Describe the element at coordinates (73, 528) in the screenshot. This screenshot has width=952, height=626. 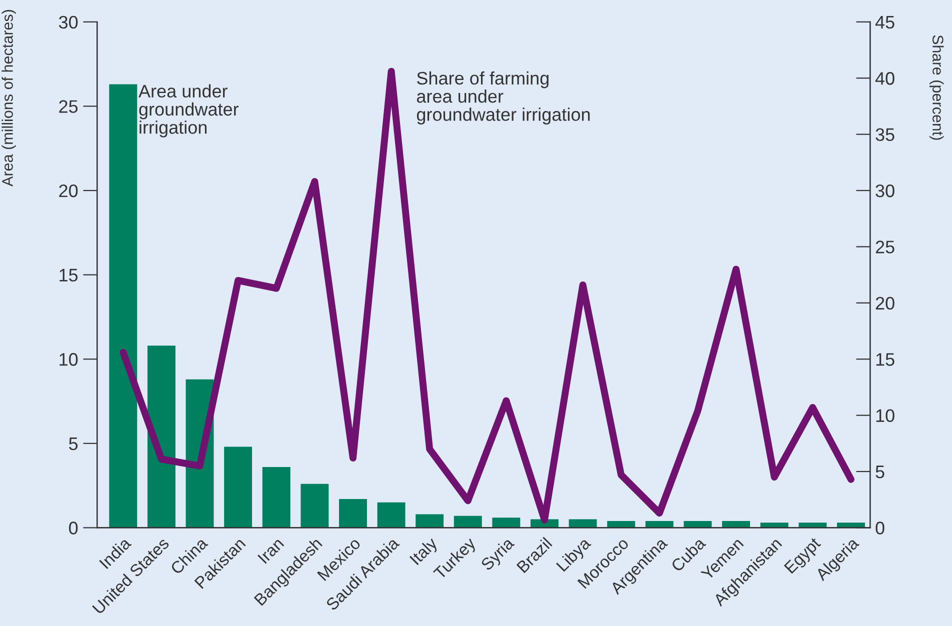
I see `y-tick-label: 0` at that location.